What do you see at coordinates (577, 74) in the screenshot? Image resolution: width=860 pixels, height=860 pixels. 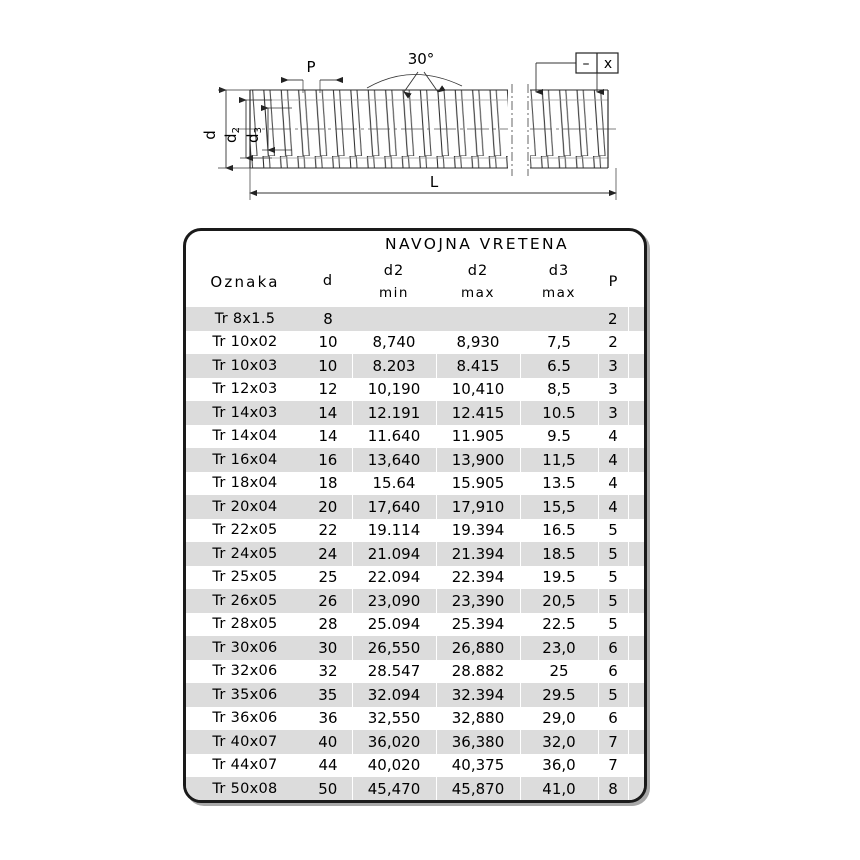 I see `detail-callout: – x` at bounding box center [577, 74].